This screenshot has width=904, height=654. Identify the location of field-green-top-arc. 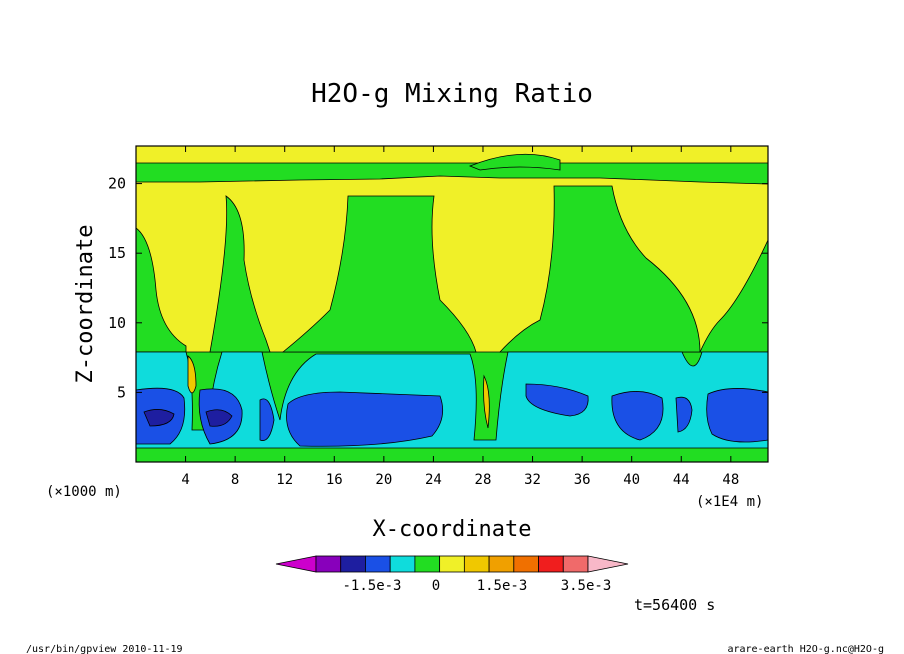
(514, 162).